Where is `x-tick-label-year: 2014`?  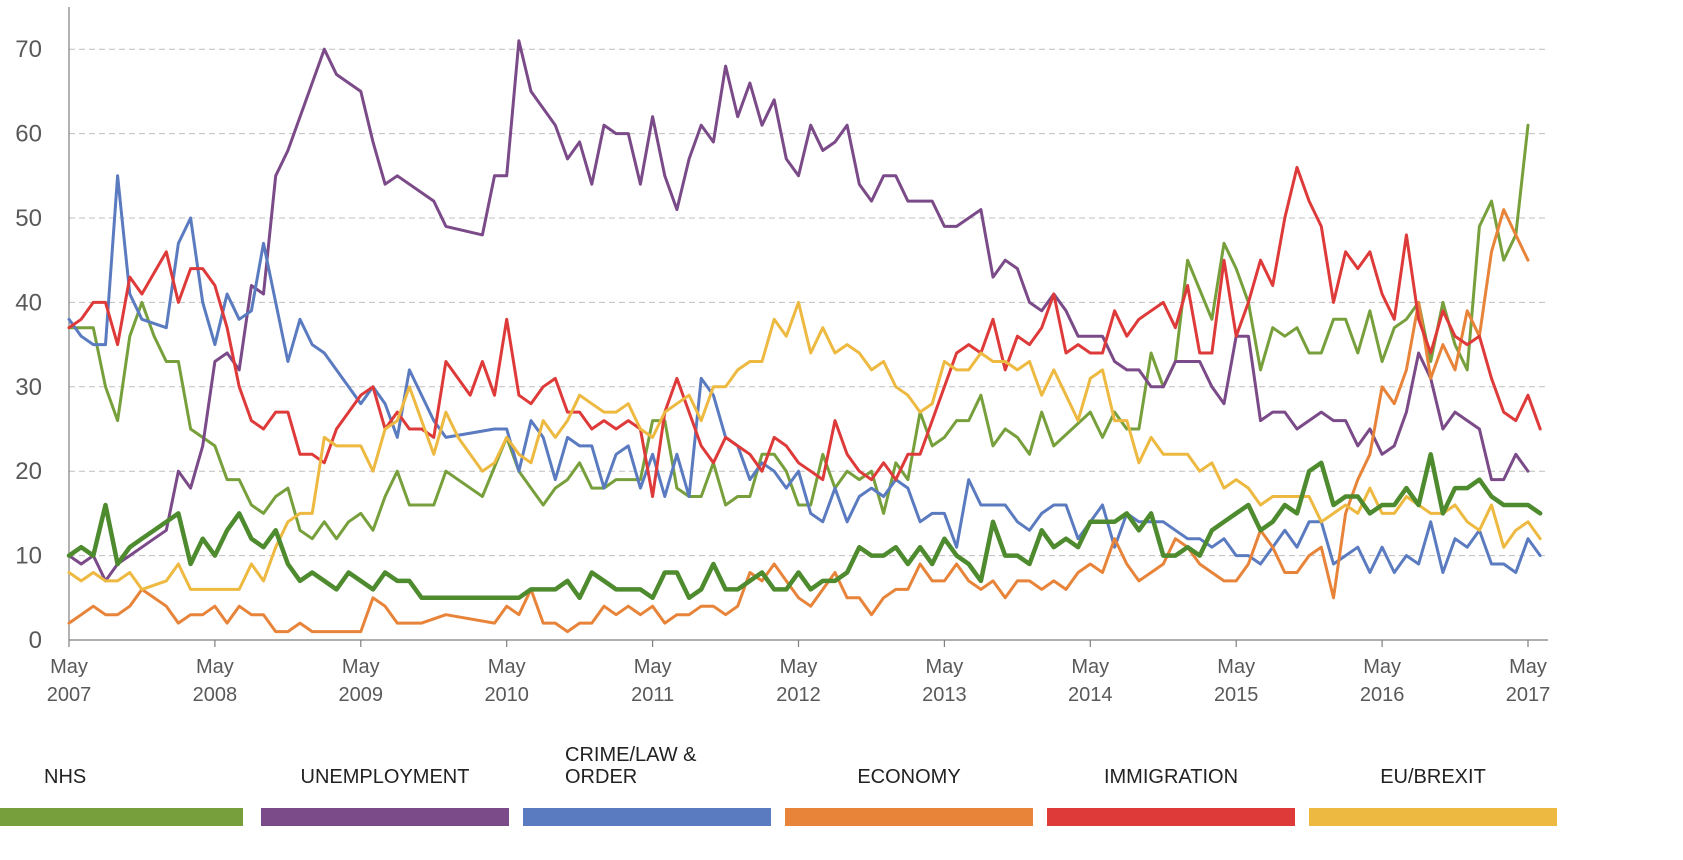 x-tick-label-year: 2014 is located at coordinates (1090, 695).